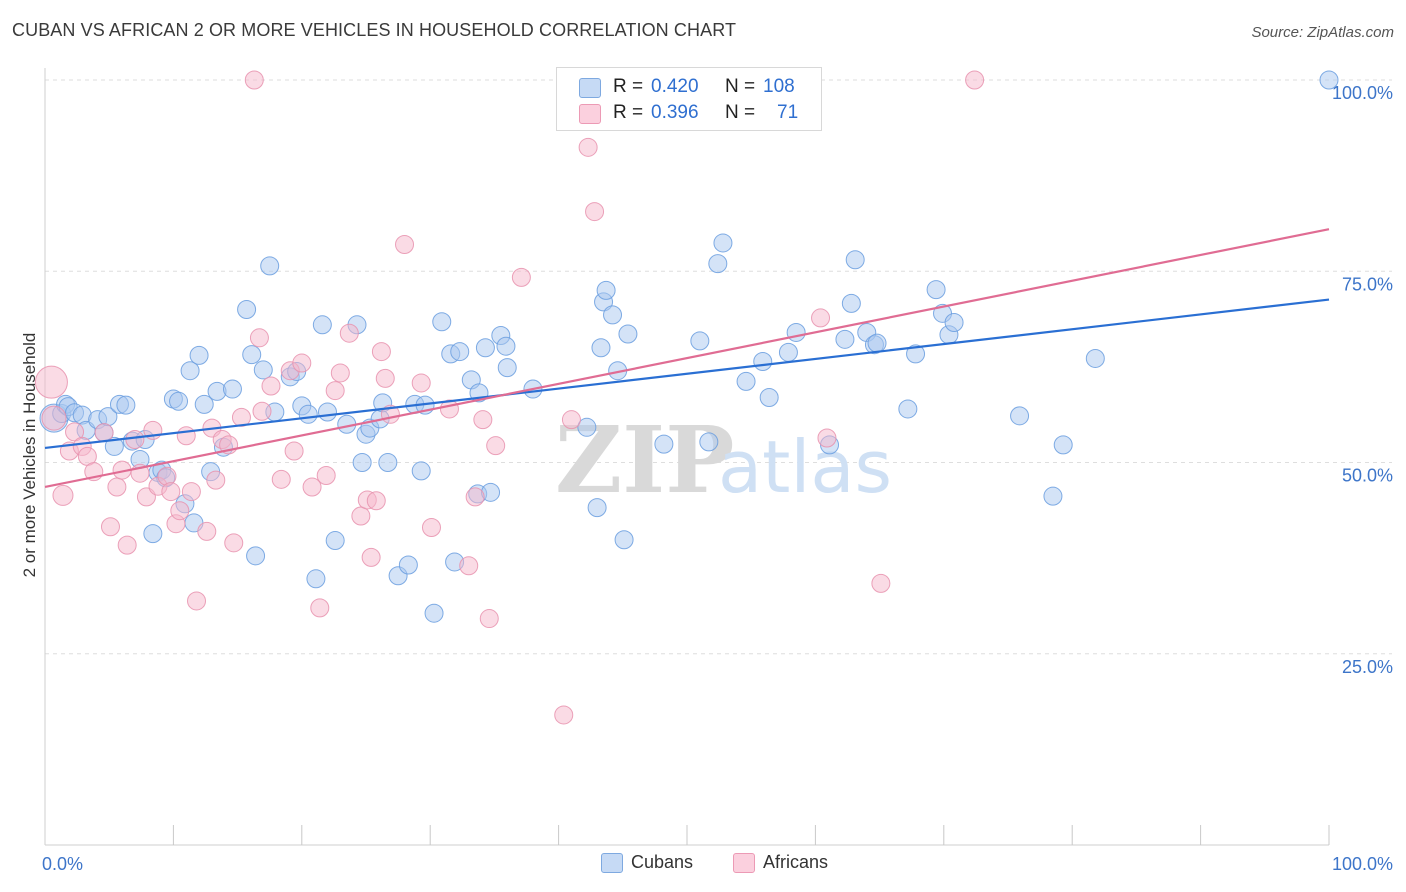 This screenshot has height=892, width=1406. Describe the element at coordinates (675, 112) in the screenshot. I see `legend-r-value: 0.396` at that location.